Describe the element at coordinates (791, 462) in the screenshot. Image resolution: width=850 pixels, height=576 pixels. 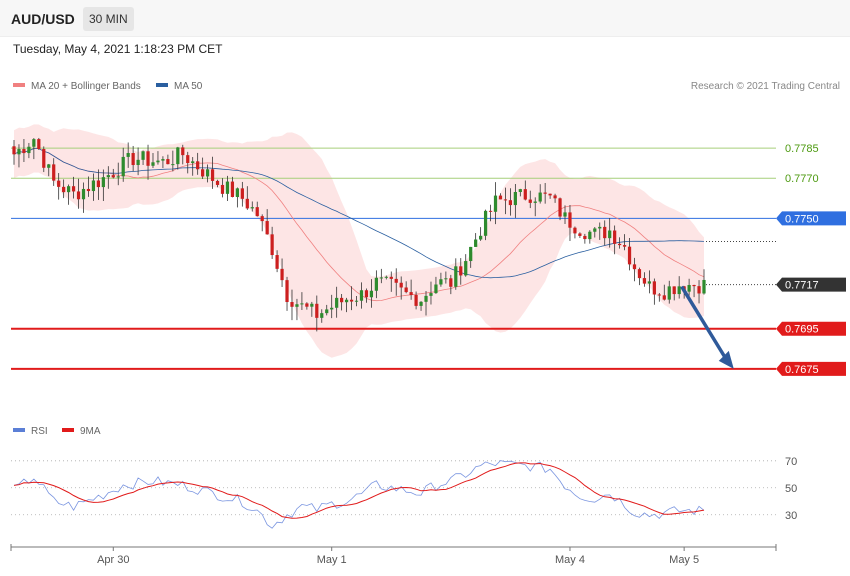
I see `rsi-level-label: 70` at that location.